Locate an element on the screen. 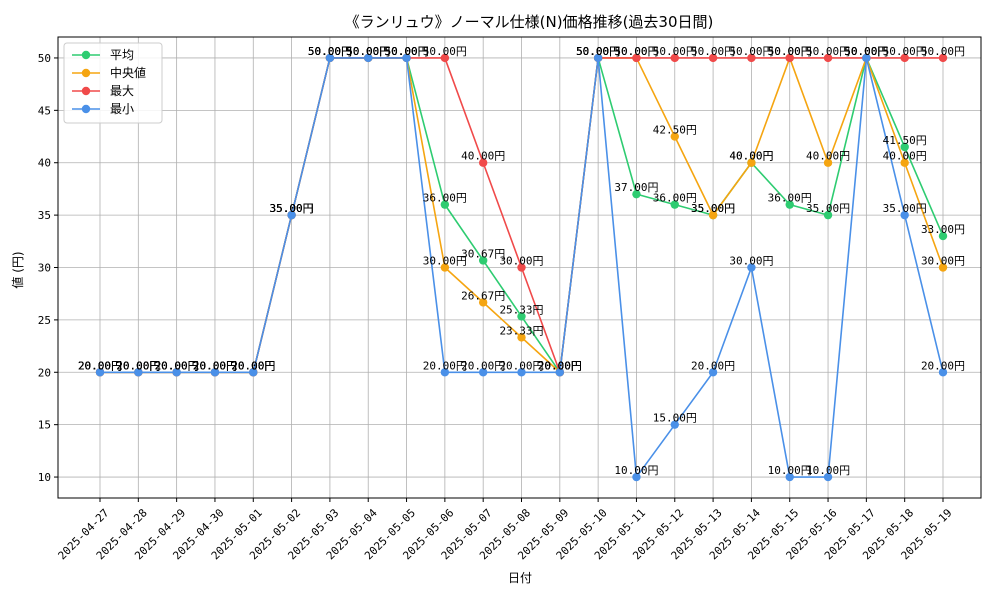  y-tick-label: 10 is located at coordinates (44, 477).